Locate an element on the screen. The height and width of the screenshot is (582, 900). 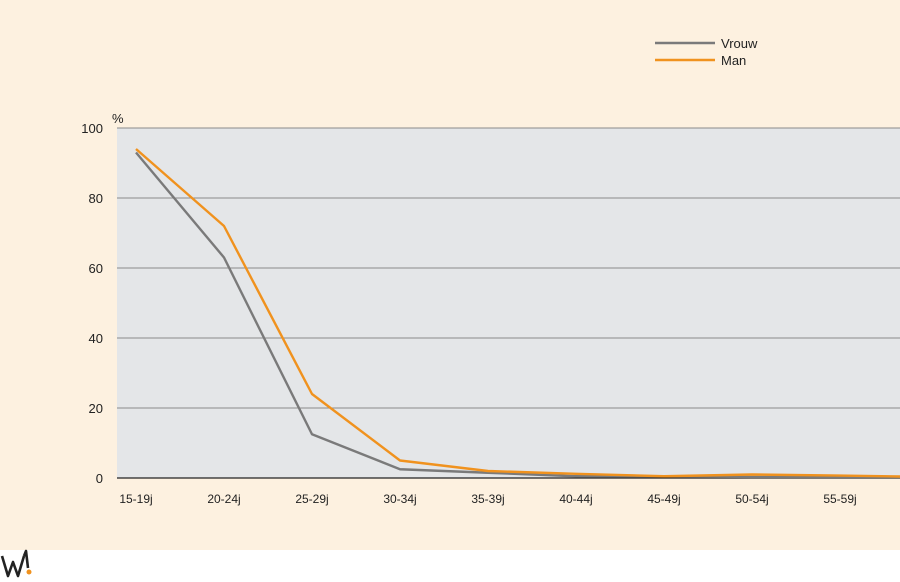
legend-label: Vrouw is located at coordinates (739, 43).